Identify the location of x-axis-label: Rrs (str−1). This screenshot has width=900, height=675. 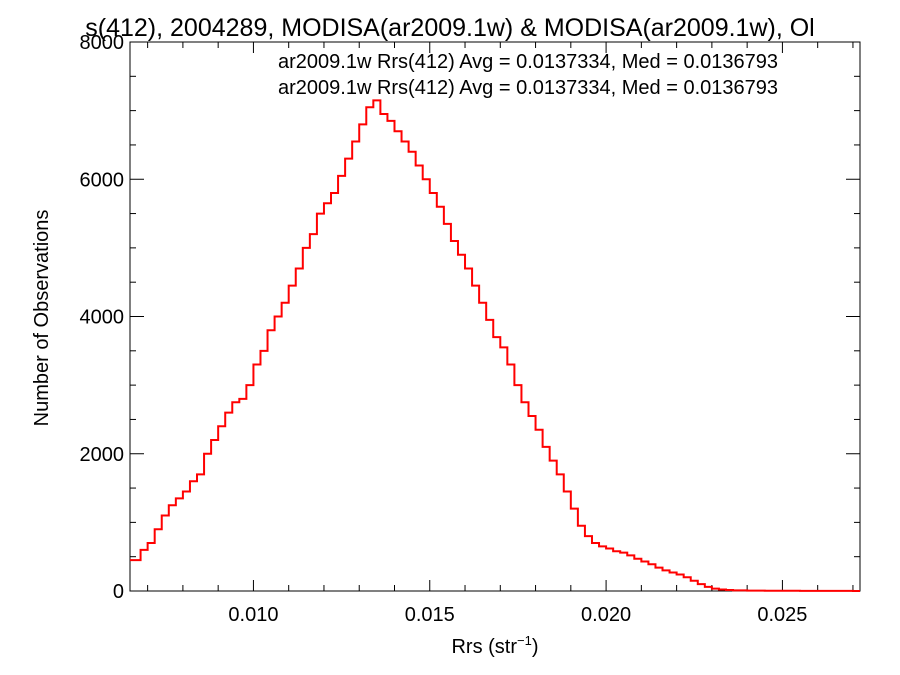
(494, 645).